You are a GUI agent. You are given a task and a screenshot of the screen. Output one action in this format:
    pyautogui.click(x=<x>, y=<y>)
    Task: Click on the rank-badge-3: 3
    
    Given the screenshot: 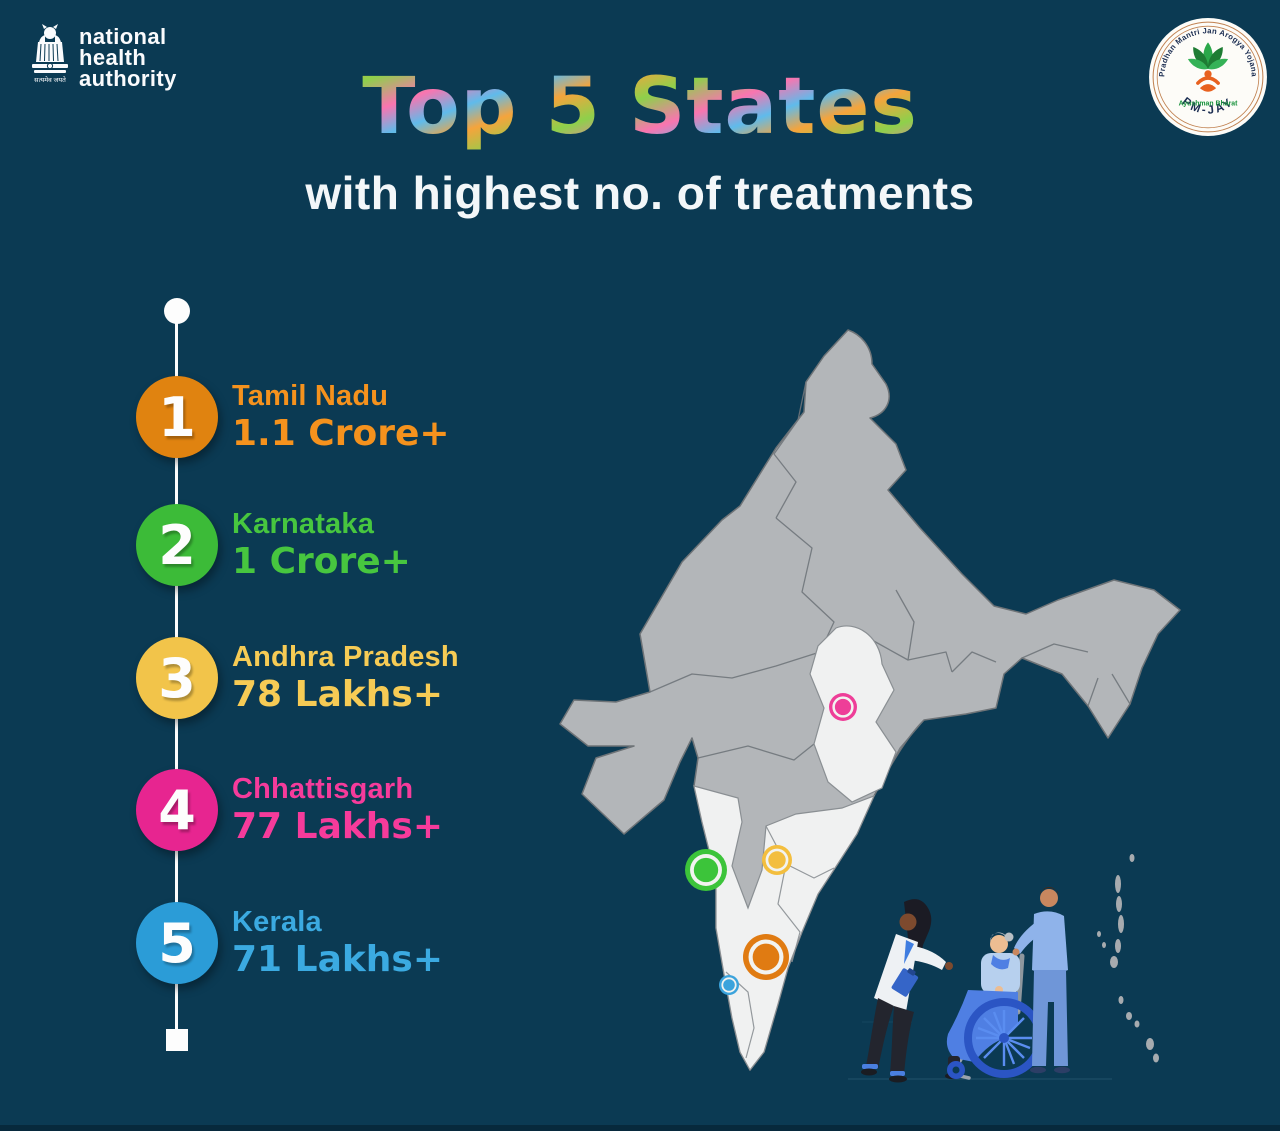 What is the action you would take?
    pyautogui.click(x=177, y=678)
    